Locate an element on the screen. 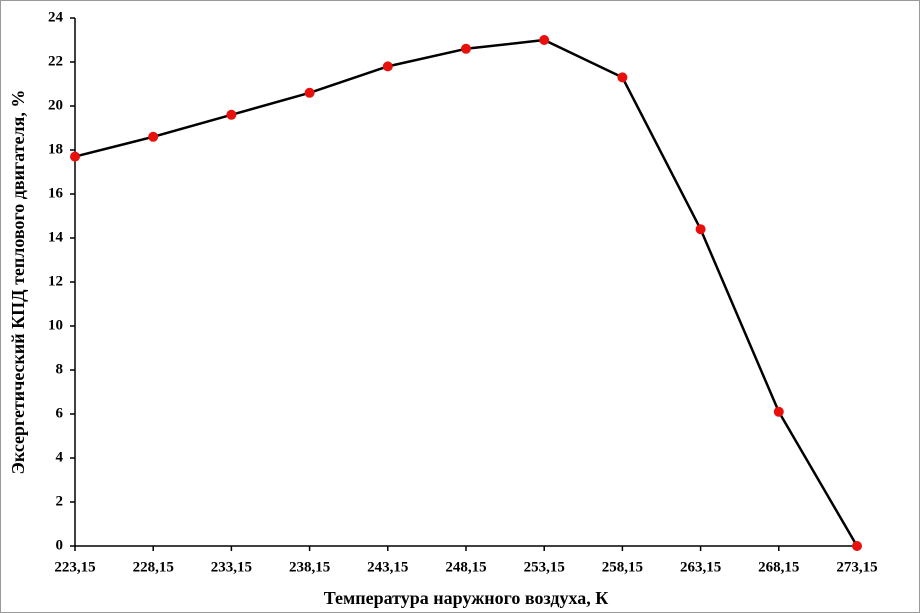 This screenshot has width=920, height=613. y-tick-label: 4 is located at coordinates (60, 457).